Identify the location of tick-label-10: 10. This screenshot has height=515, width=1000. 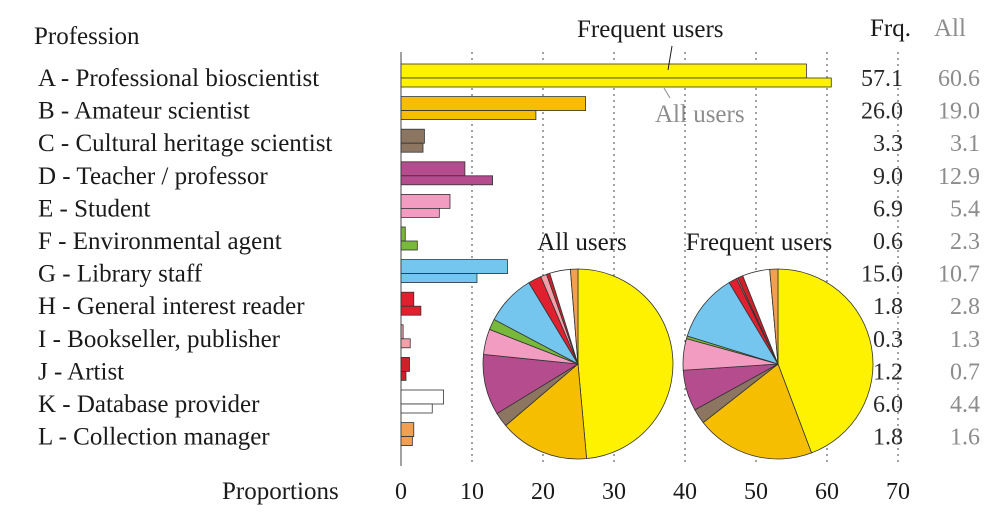
(472, 492).